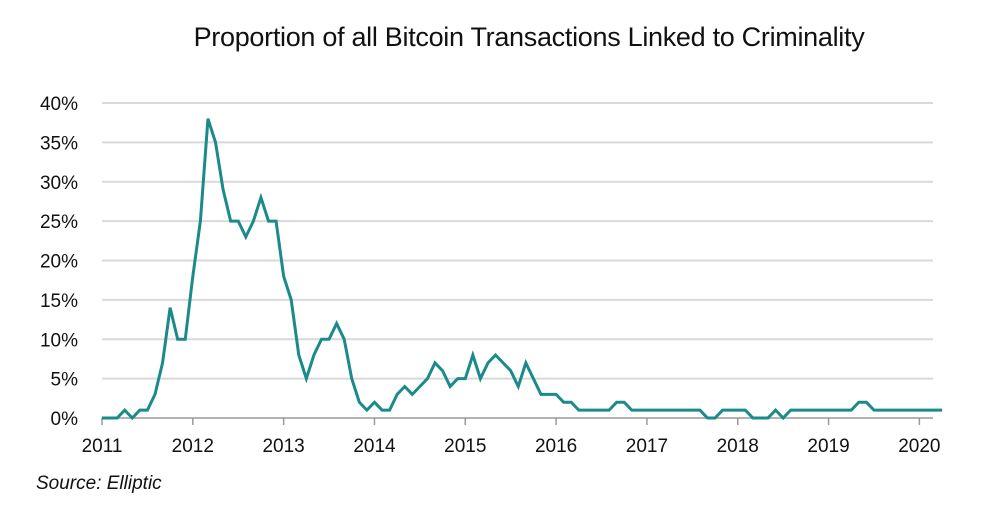  Describe the element at coordinates (59, 143) in the screenshot. I see `y-tick-label: 35%` at that location.